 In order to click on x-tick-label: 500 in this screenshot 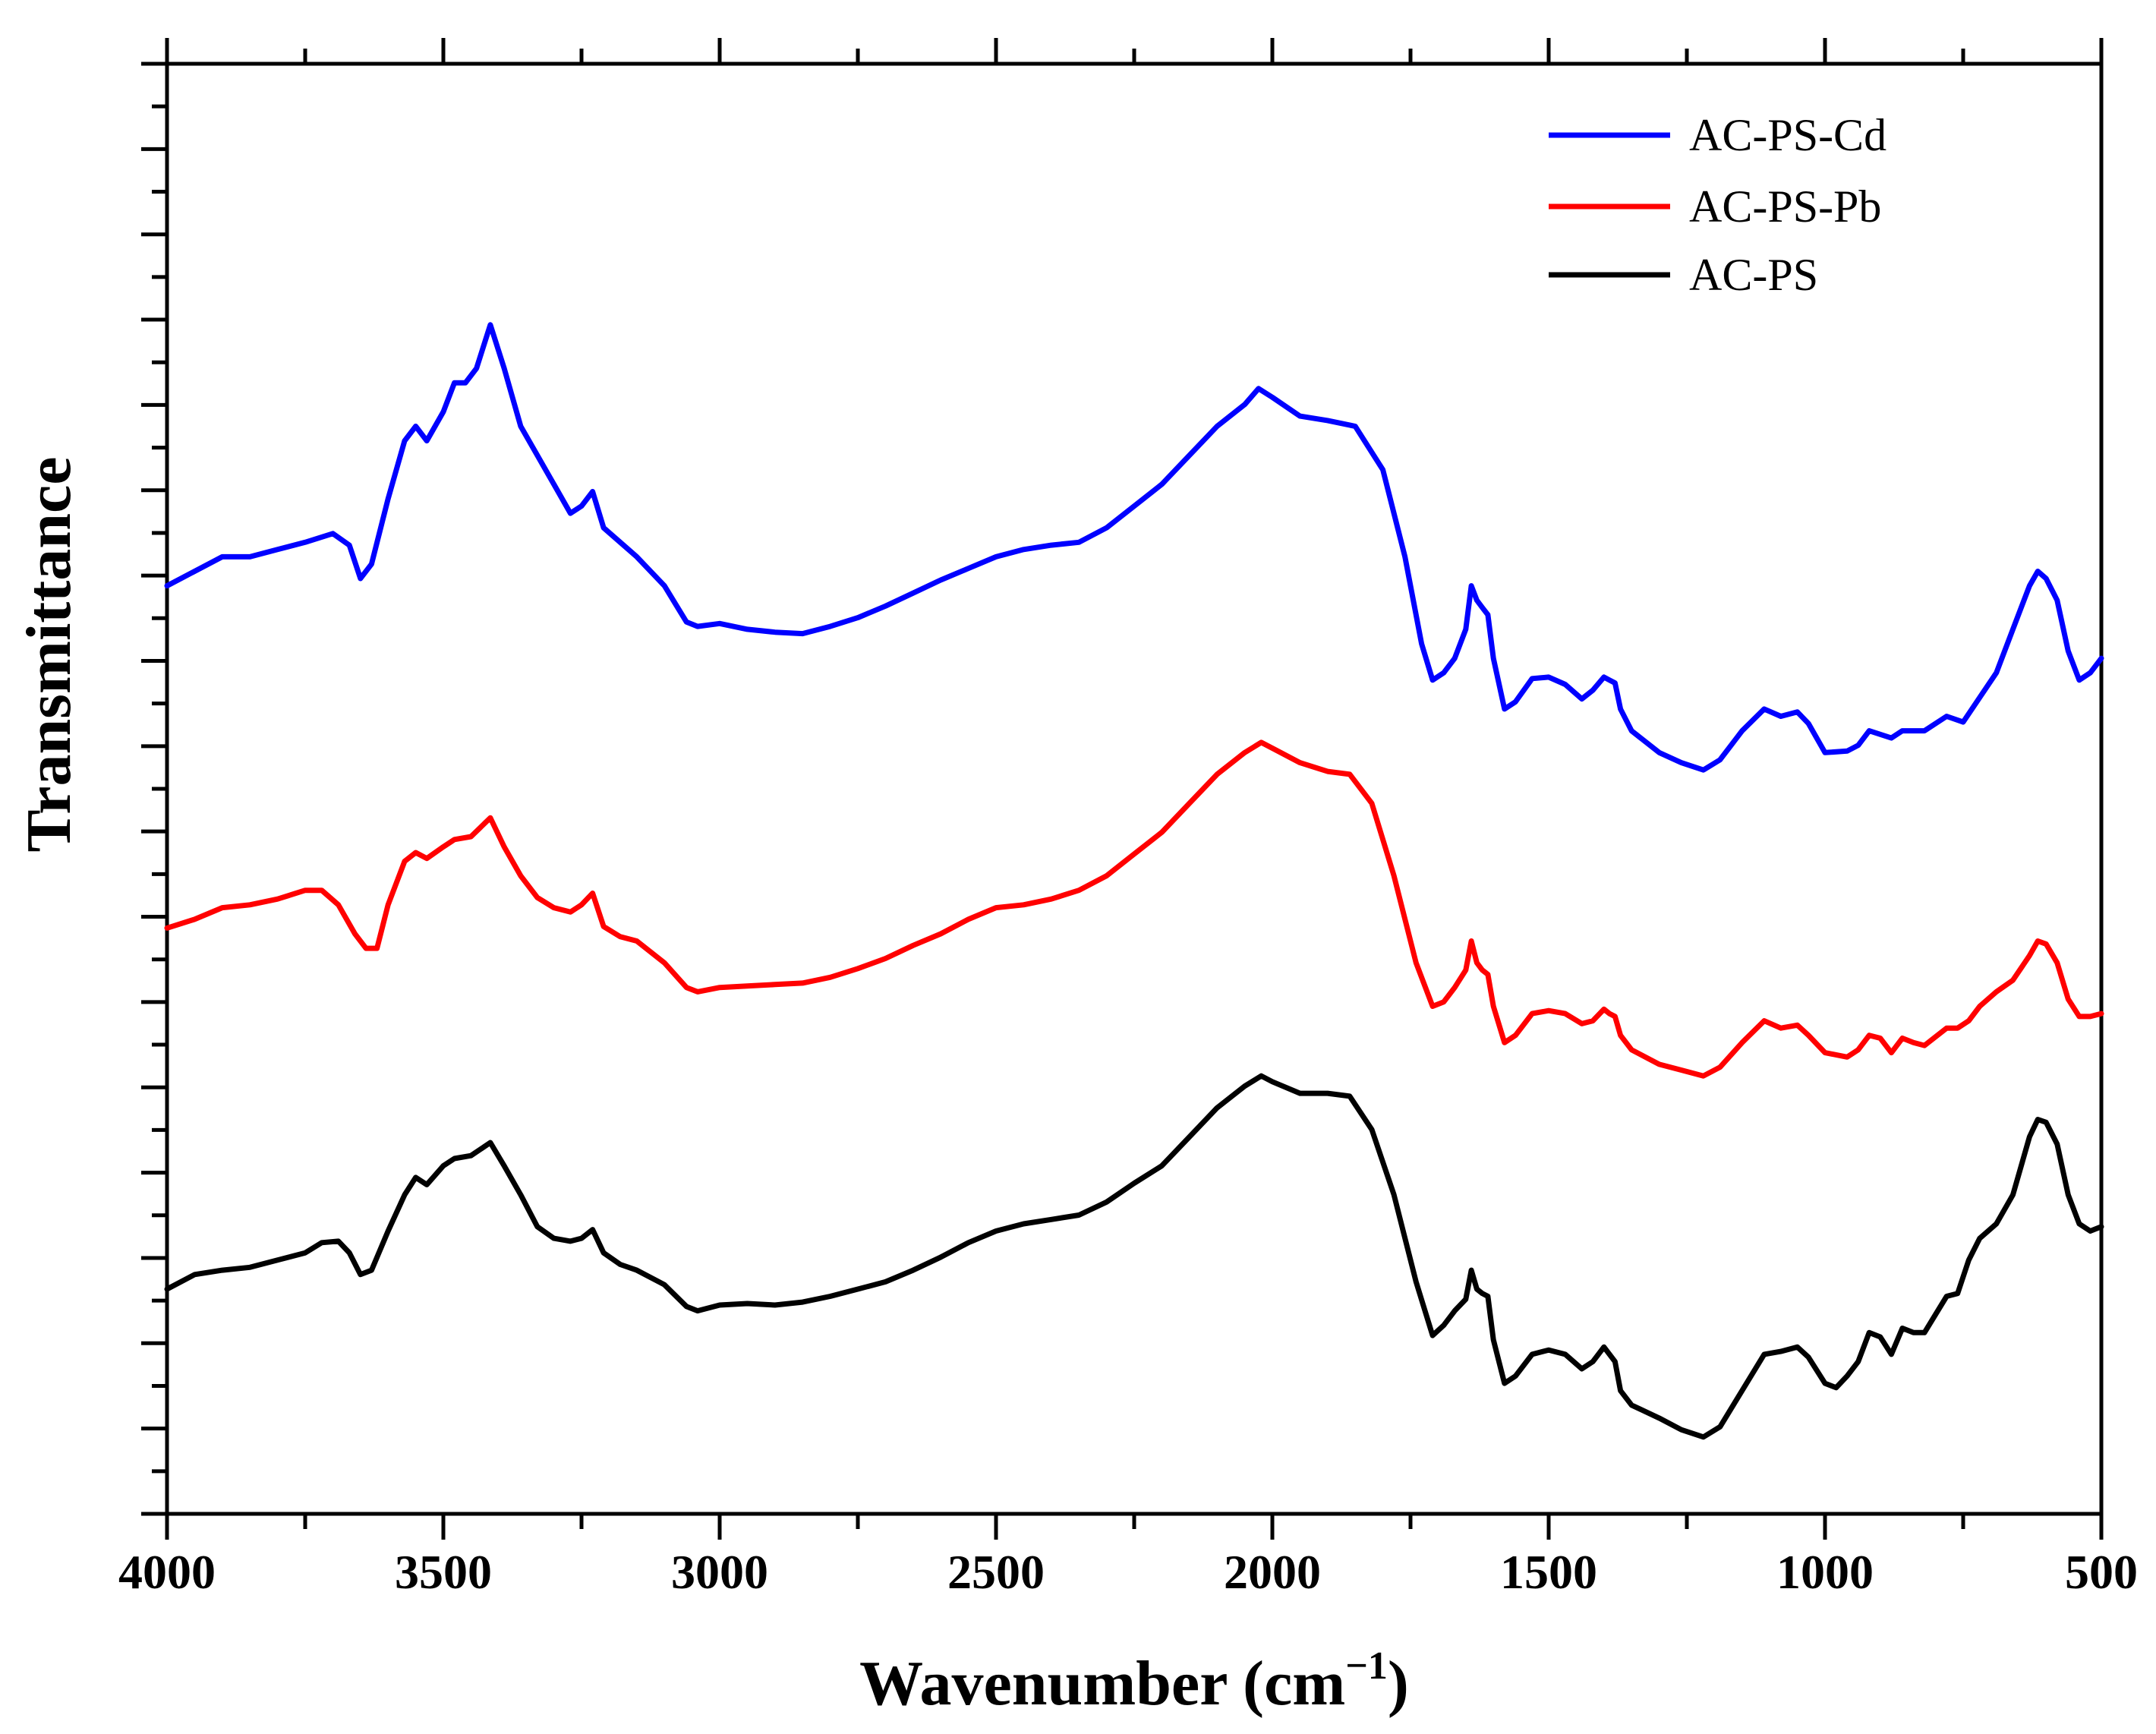, I will do `click(2101, 1572)`.